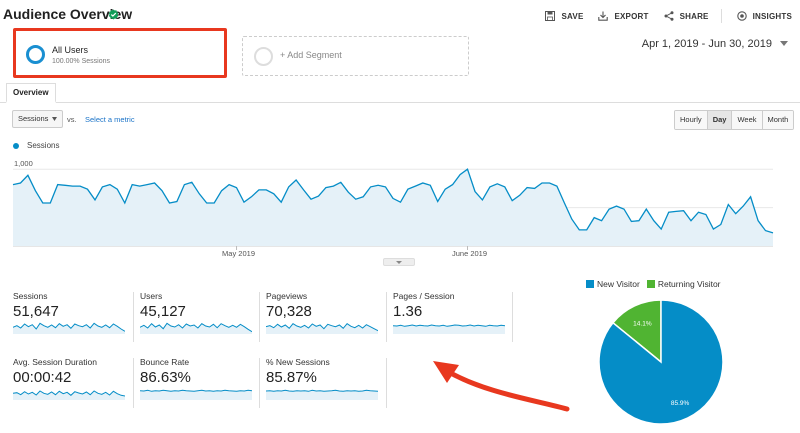 The width and height of the screenshot is (800, 433). What do you see at coordinates (200, 320) in the screenshot?
I see `metric-tile: Users 45,127` at bounding box center [200, 320].